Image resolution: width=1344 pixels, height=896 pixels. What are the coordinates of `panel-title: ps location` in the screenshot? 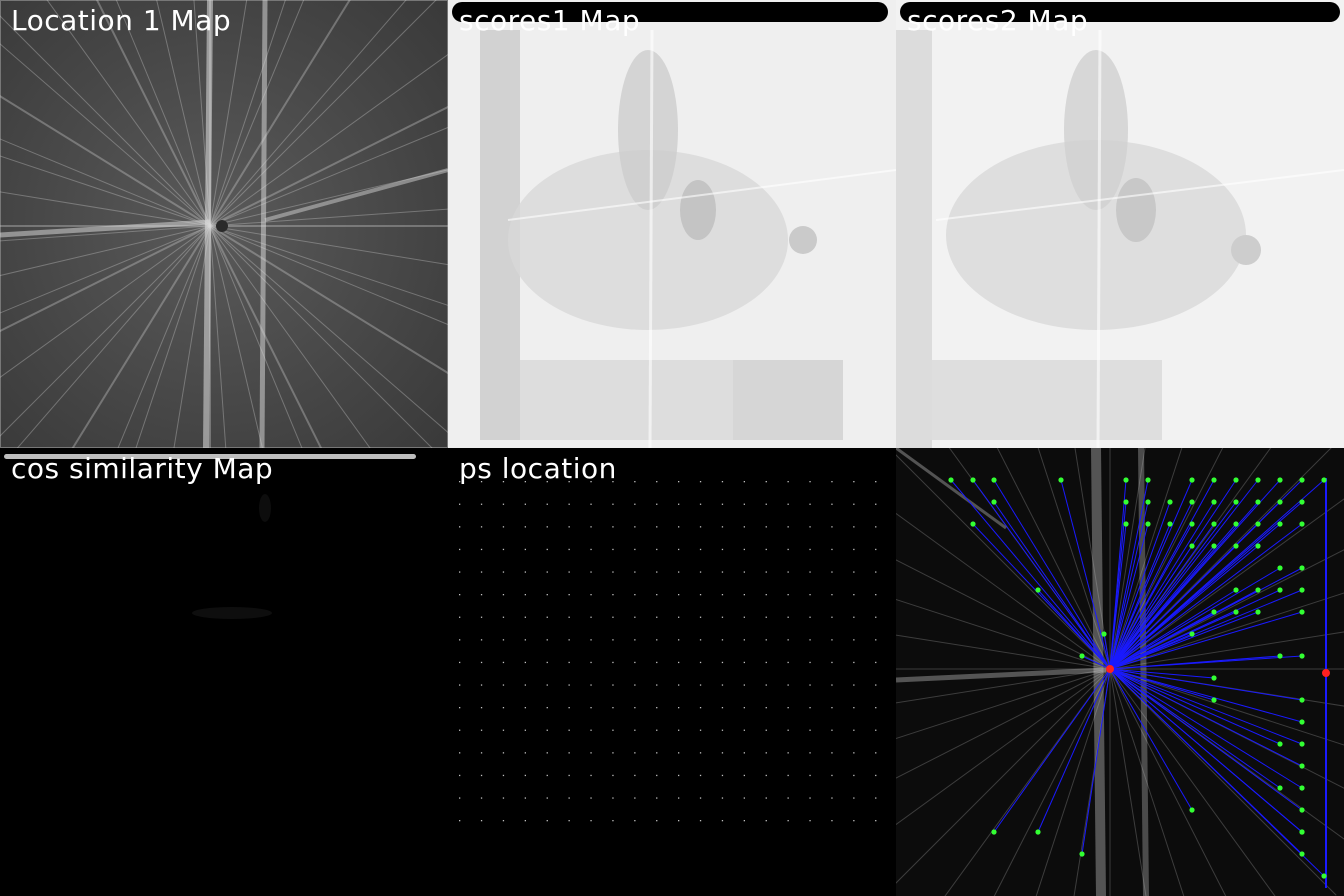 It's located at (538, 468).